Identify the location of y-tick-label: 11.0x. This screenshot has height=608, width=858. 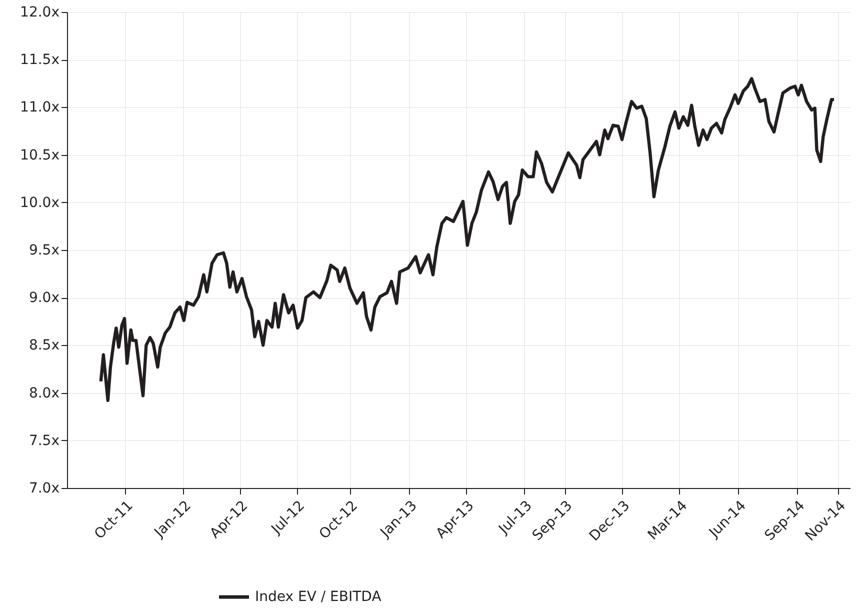
(40, 108).